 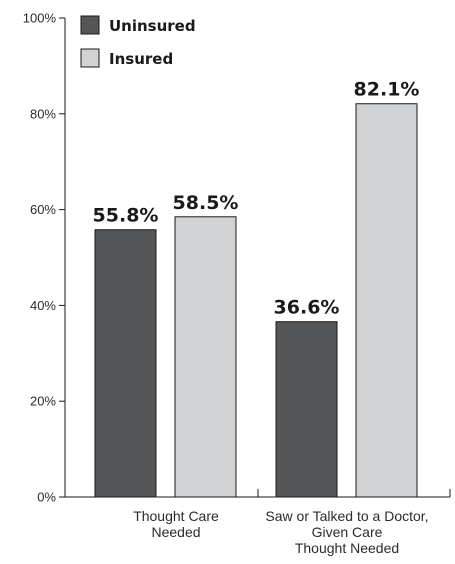 I want to click on y-tick-label: 40%, so click(x=43, y=305).